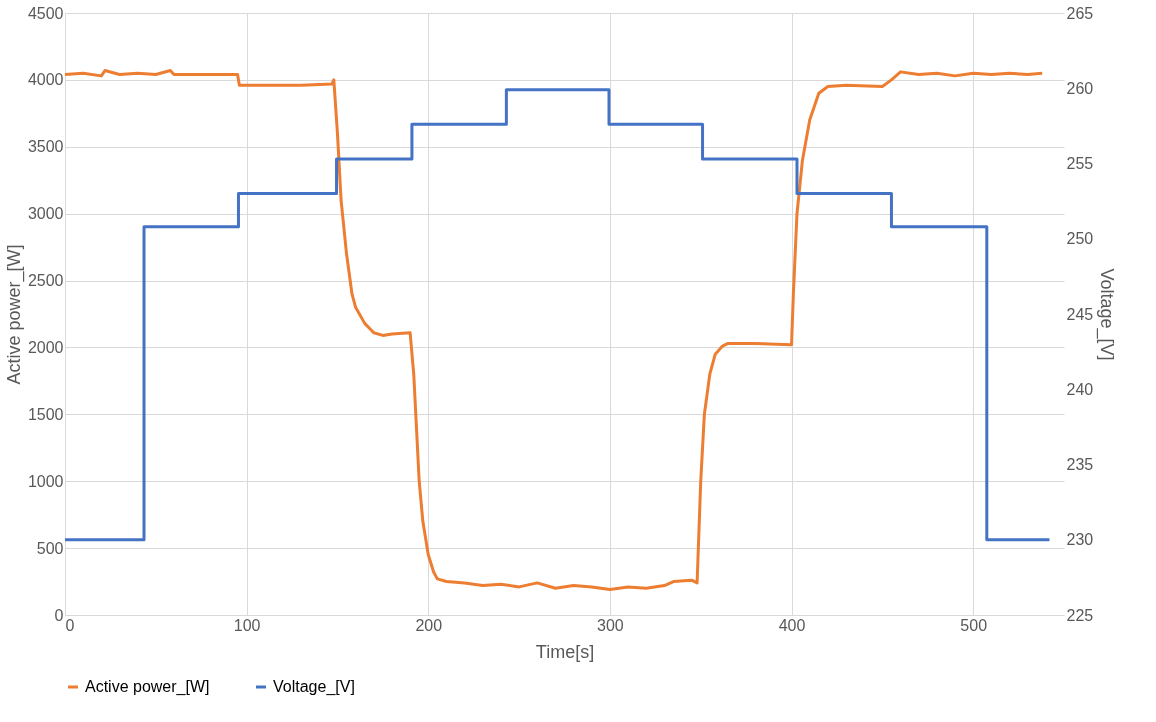 The width and height of the screenshot is (1156, 722). I want to click on x-axis-title: Time[s], so click(565, 651).